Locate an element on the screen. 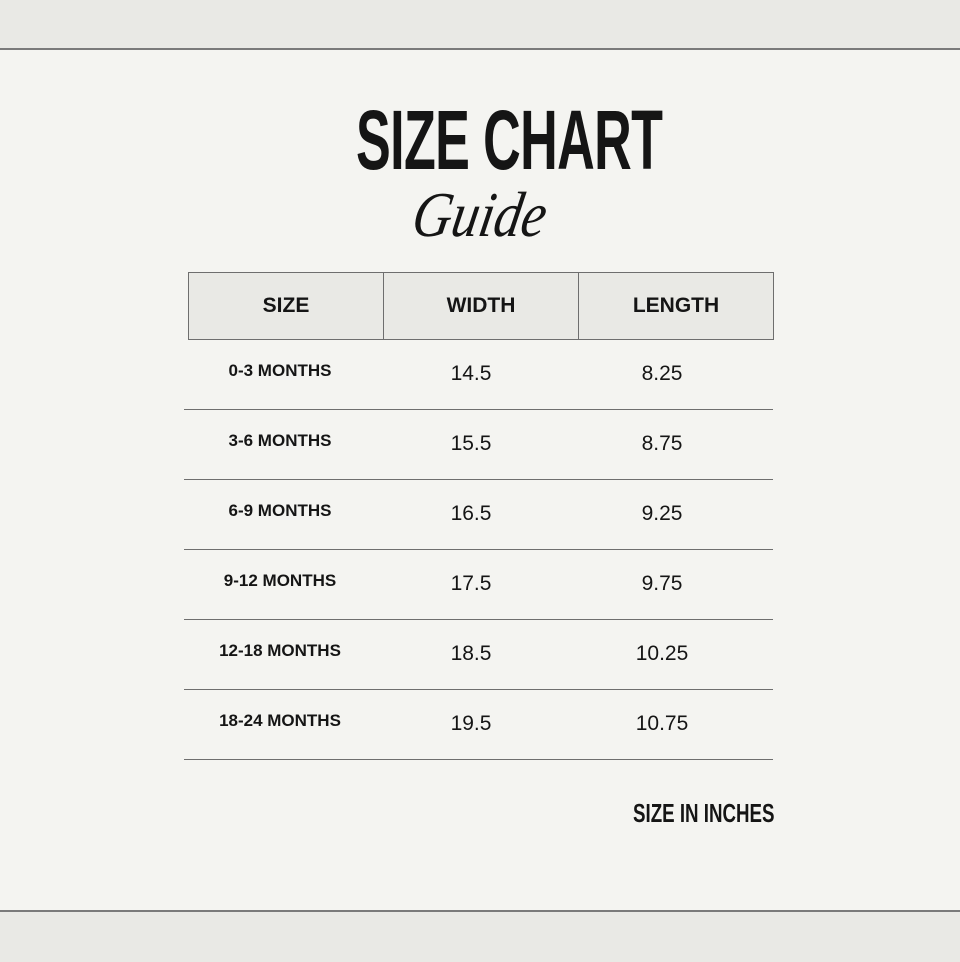 The height and width of the screenshot is (962, 960). table-row: 12-18 MONTHS 18.5 10.25 is located at coordinates (478, 654).